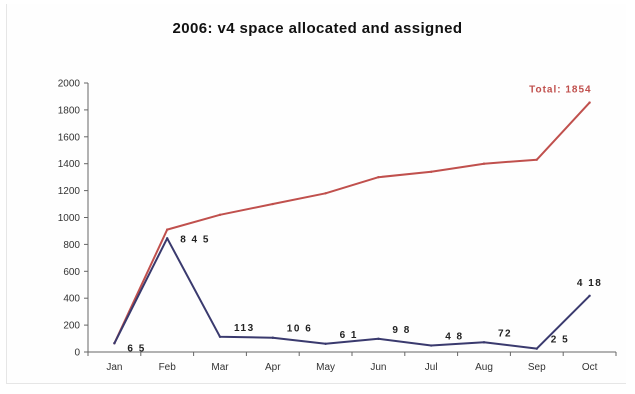  Describe the element at coordinates (69, 164) in the screenshot. I see `y-tick-label: 1400` at that location.